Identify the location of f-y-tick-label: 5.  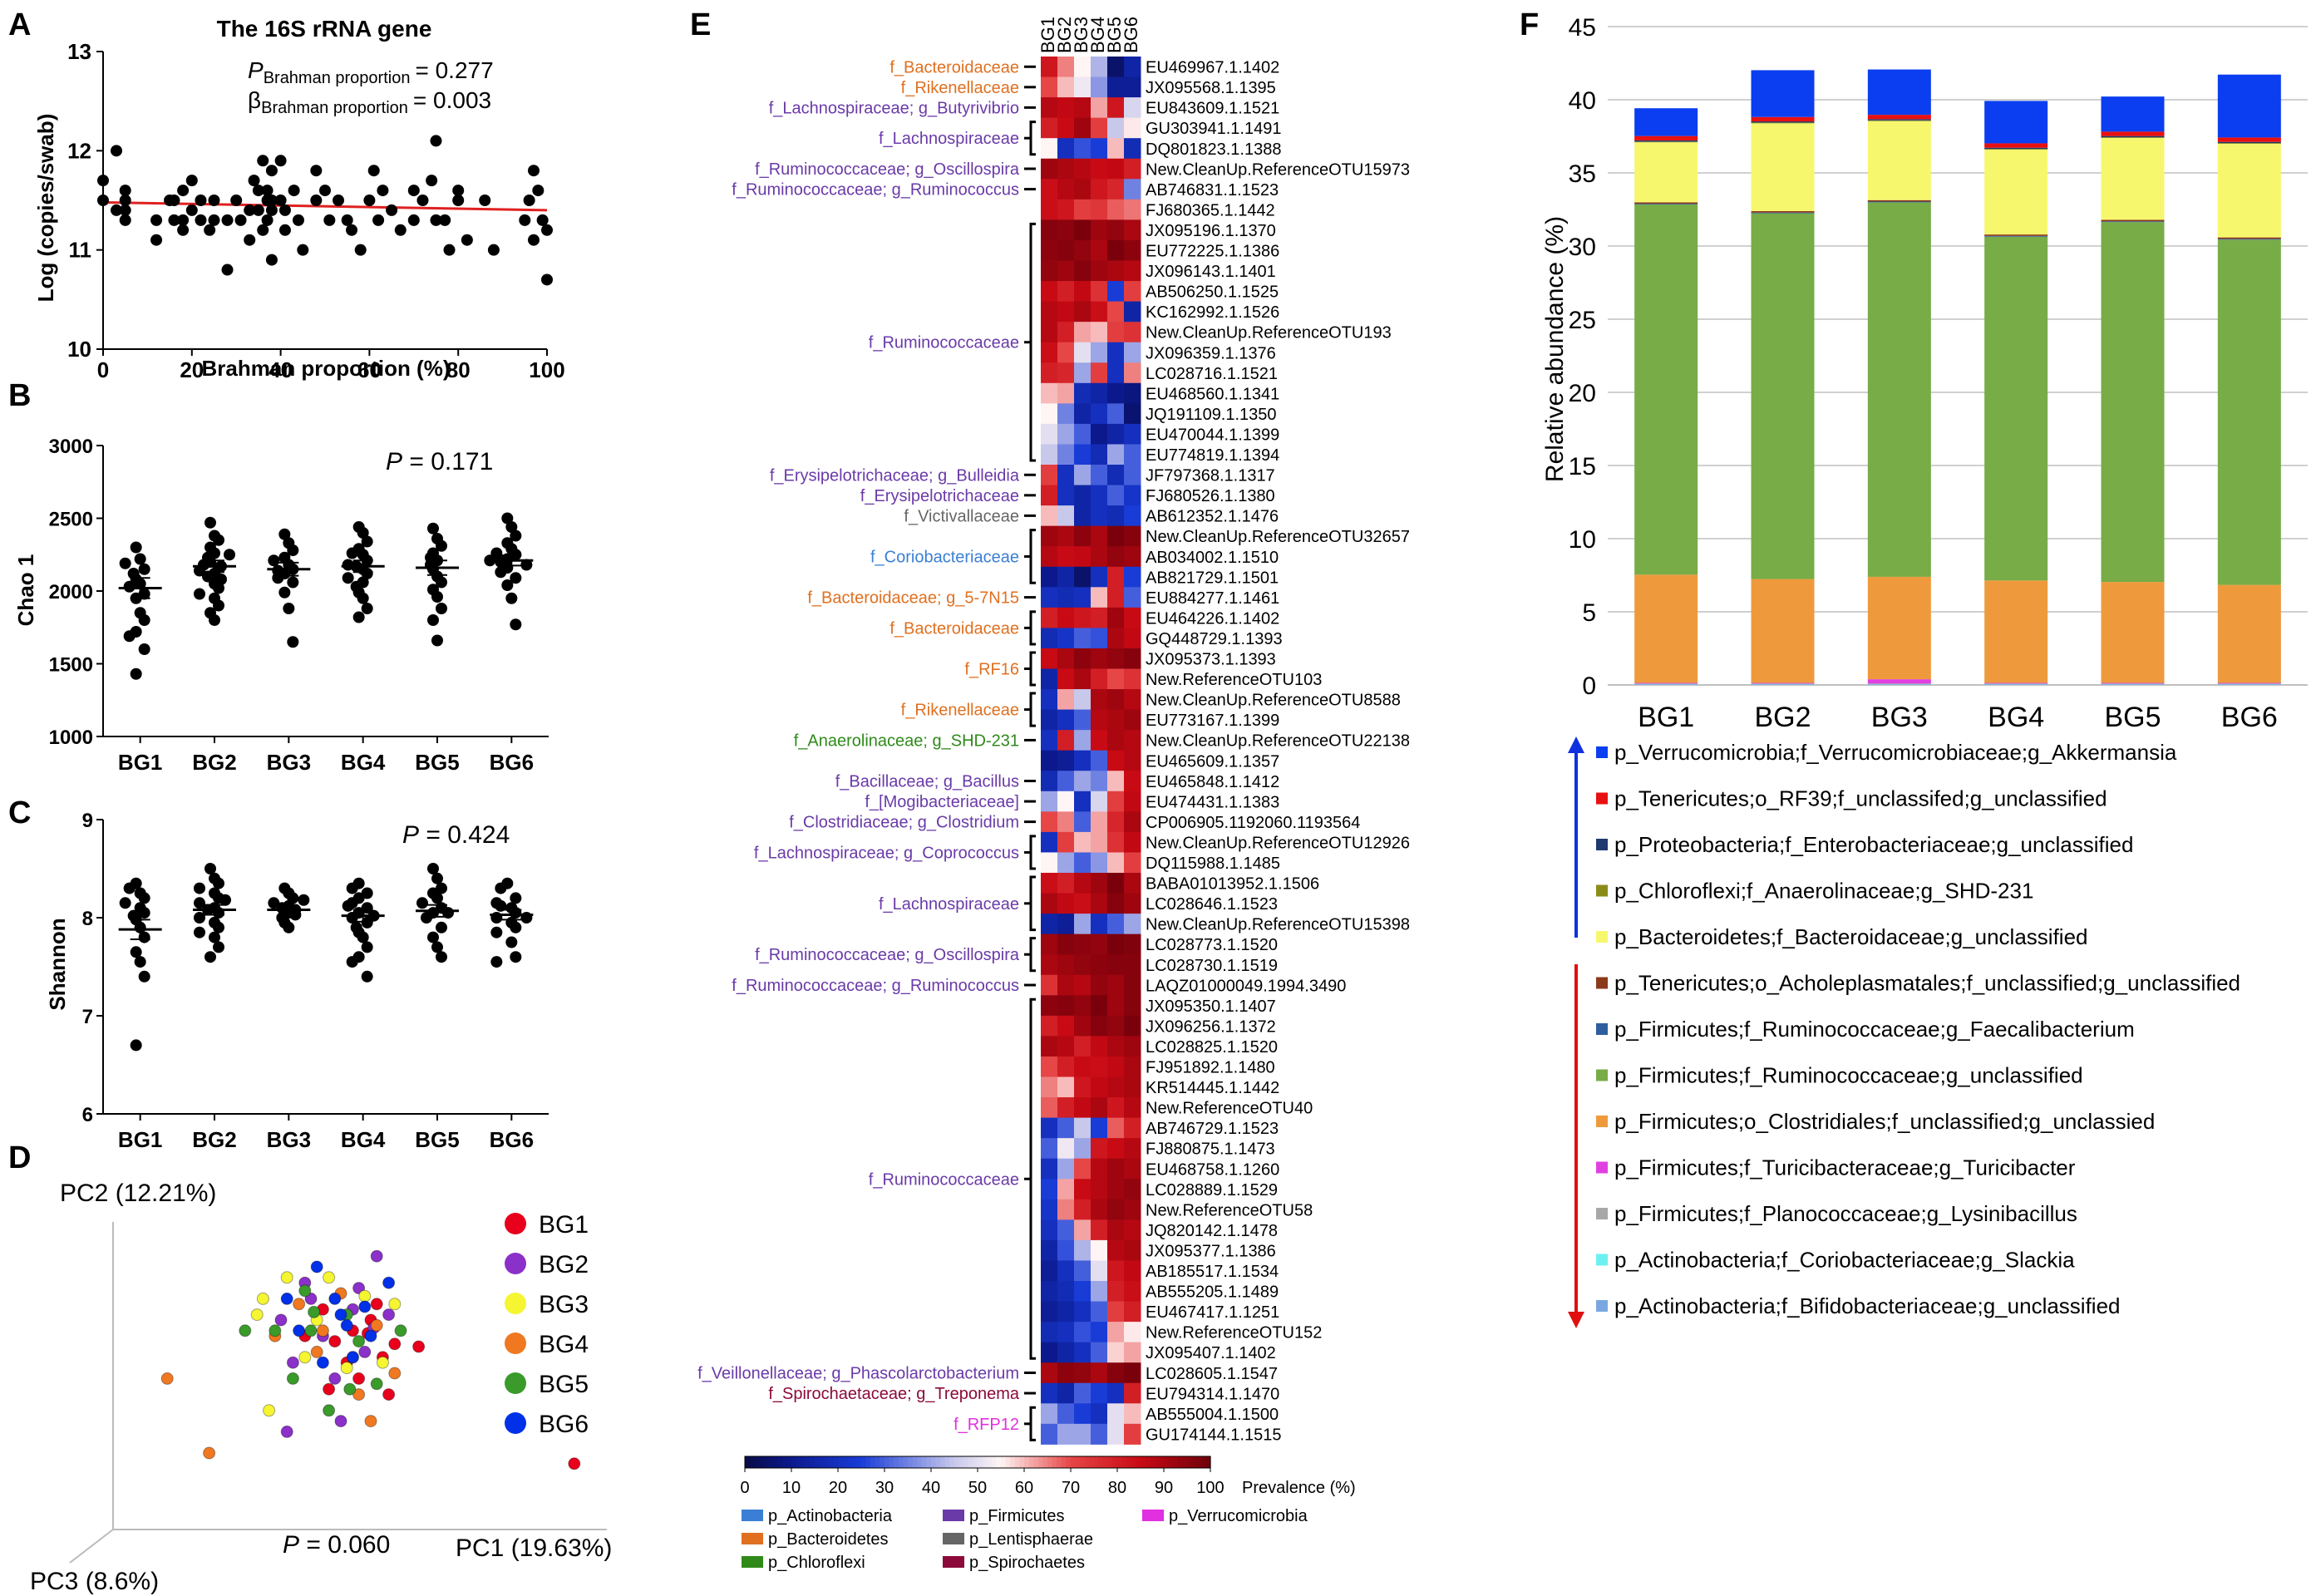
(1589, 613).